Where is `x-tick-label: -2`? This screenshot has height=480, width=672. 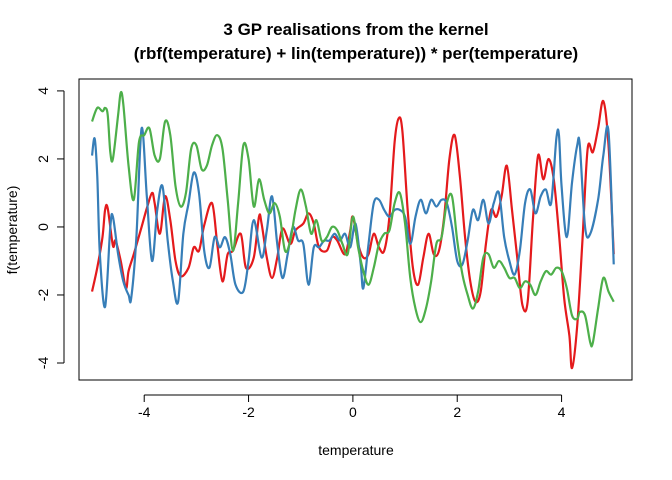 x-tick-label: -2 is located at coordinates (248, 412).